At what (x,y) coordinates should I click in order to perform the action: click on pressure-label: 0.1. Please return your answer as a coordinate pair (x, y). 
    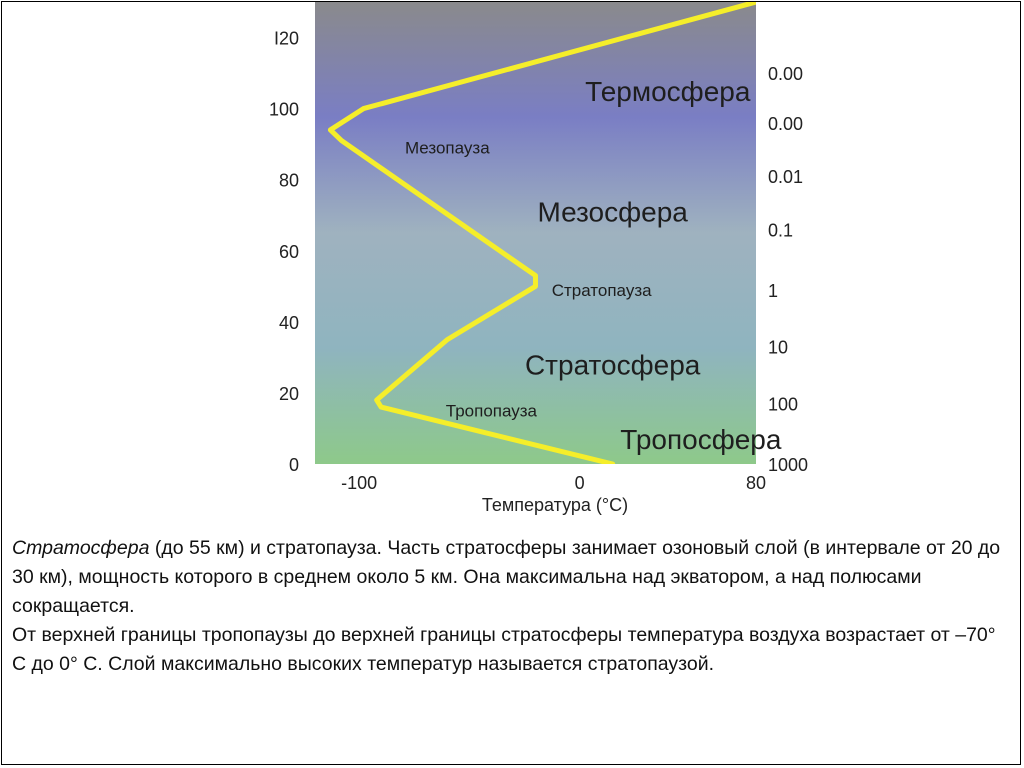
    Looking at the image, I should click on (780, 230).